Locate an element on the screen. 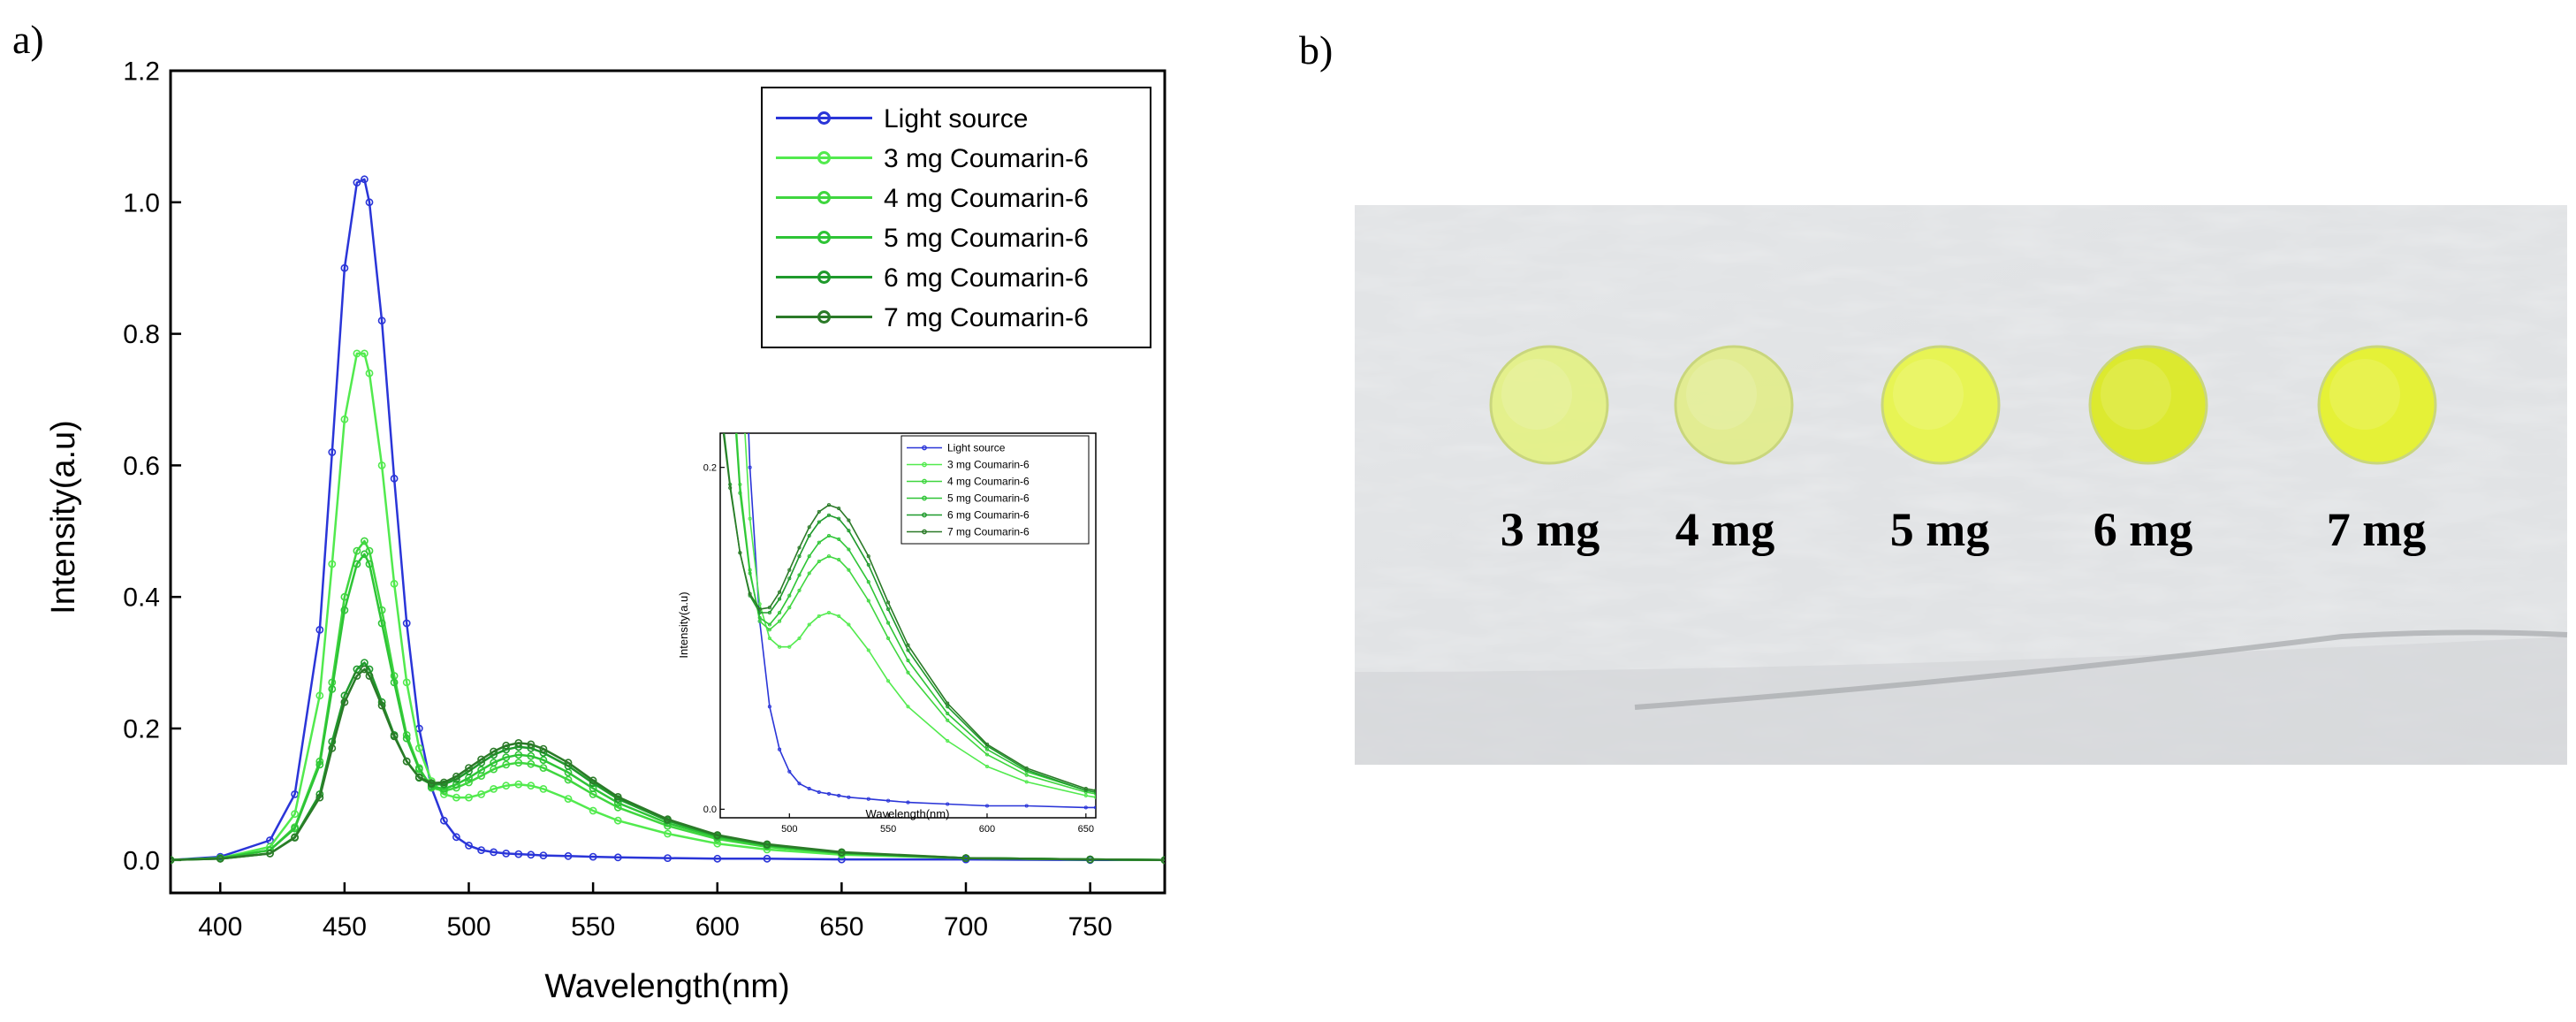 The width and height of the screenshot is (2576, 1022). legend-label-6-mg-coumarin-6: 6 mg Coumarin-6 is located at coordinates (986, 278).